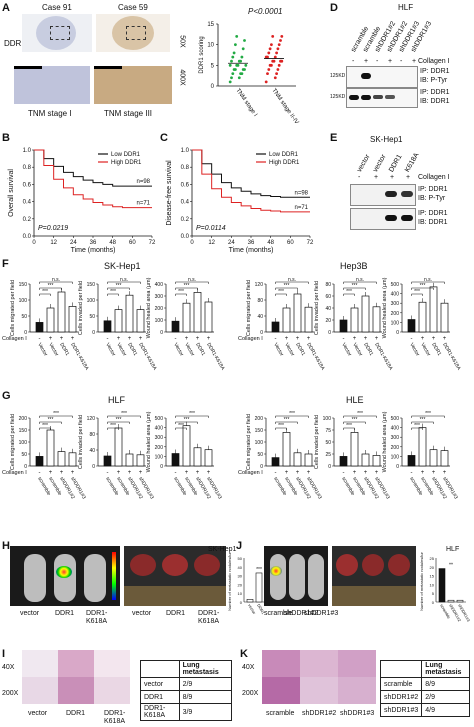  I want to click on e-blot-ddr1, so click(383, 219).